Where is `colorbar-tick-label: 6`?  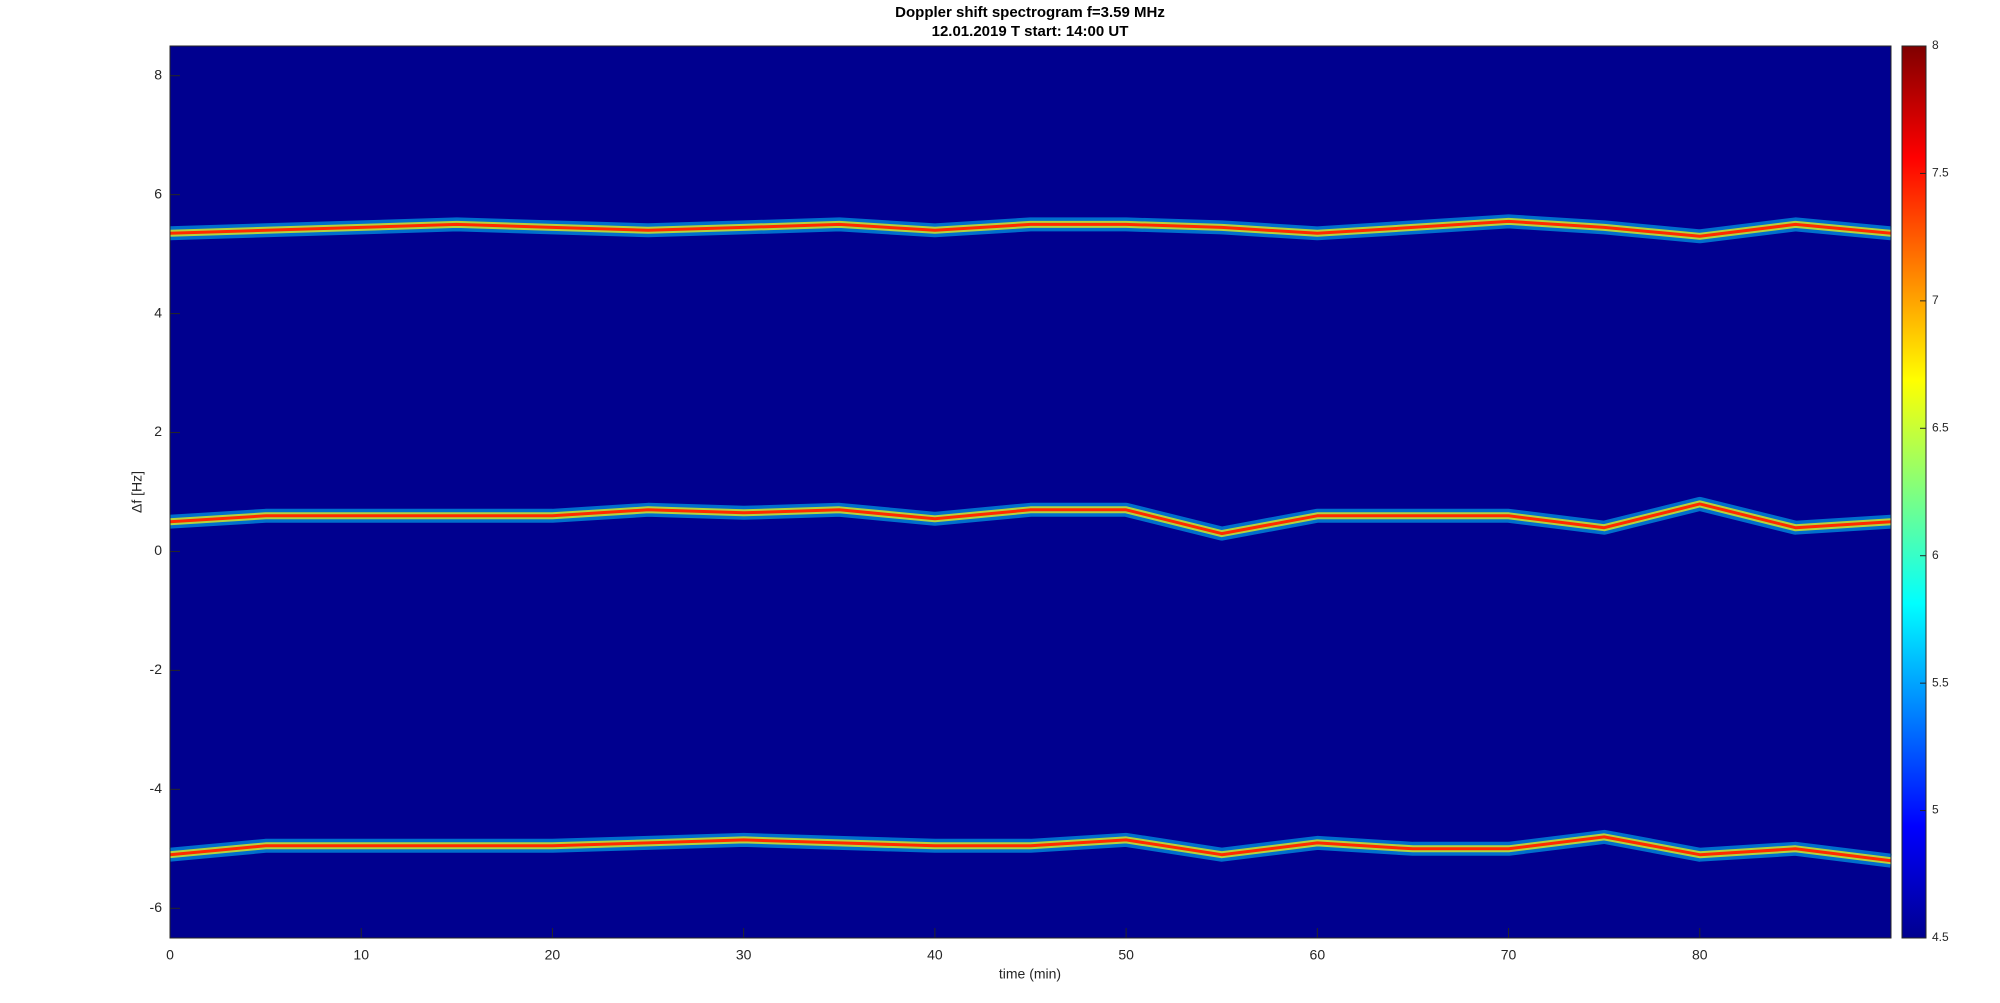 colorbar-tick-label: 6 is located at coordinates (1935, 555).